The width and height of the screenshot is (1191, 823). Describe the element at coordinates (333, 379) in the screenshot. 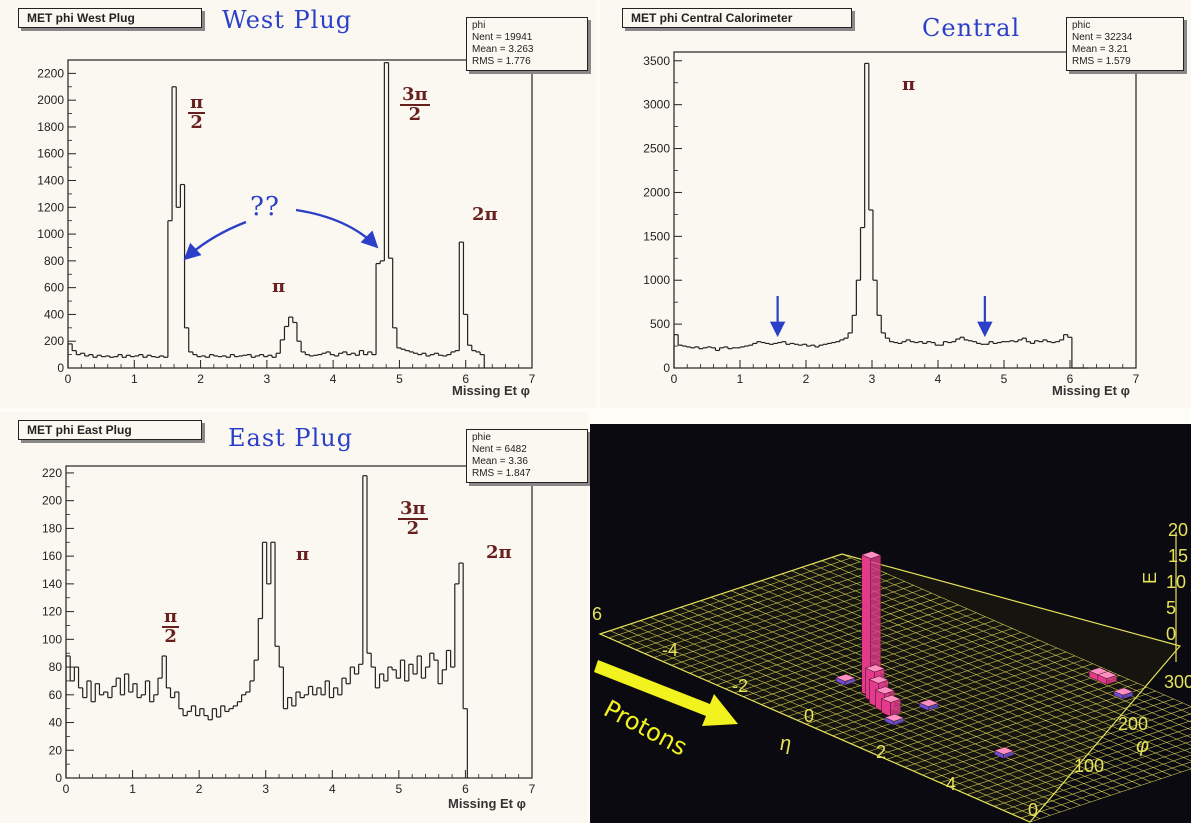

I see `west-x-tick-label: 4` at that location.